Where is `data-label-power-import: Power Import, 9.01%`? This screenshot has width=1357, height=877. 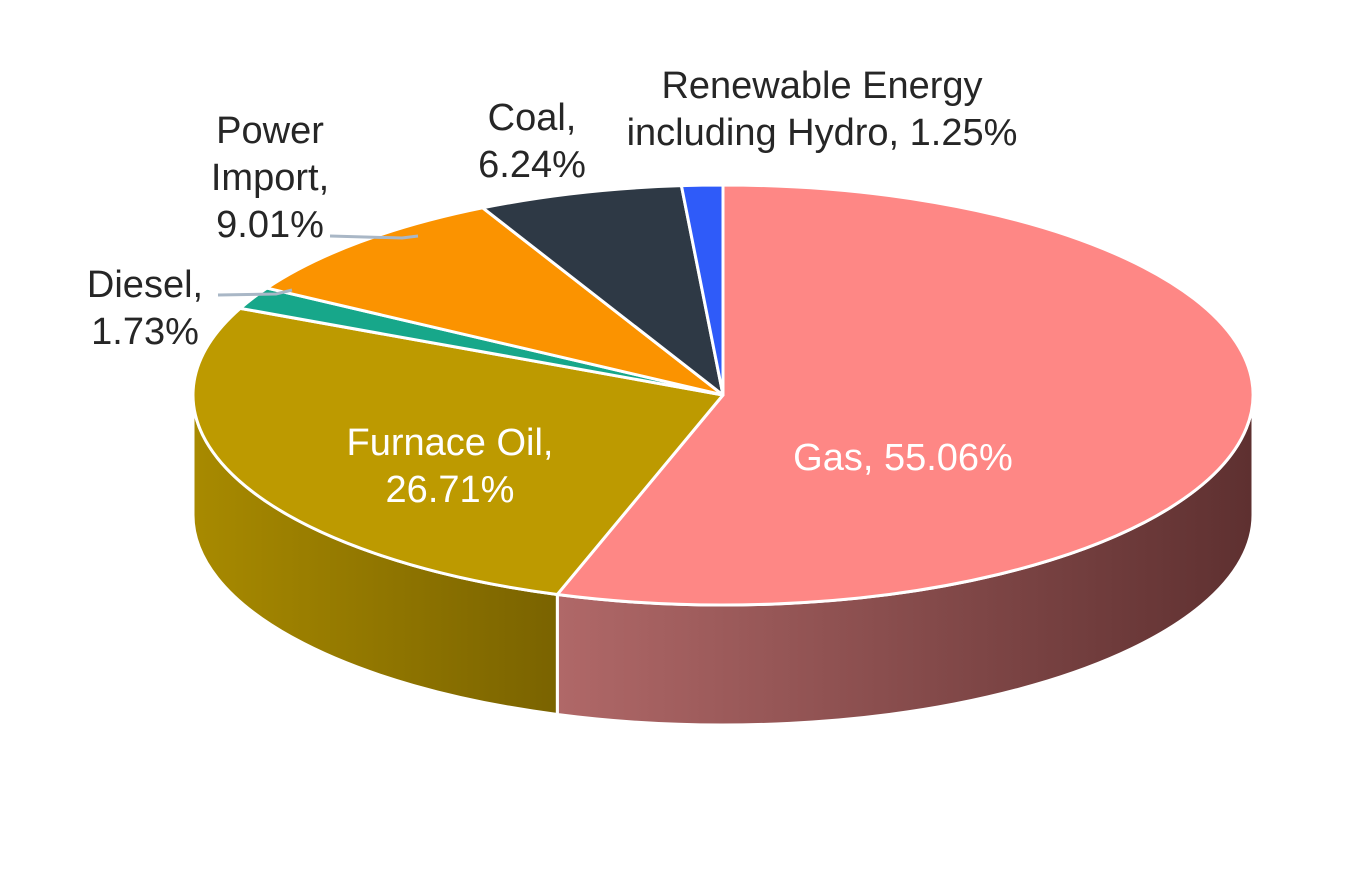 data-label-power-import: Power Import, 9.01% is located at coordinates (270, 178).